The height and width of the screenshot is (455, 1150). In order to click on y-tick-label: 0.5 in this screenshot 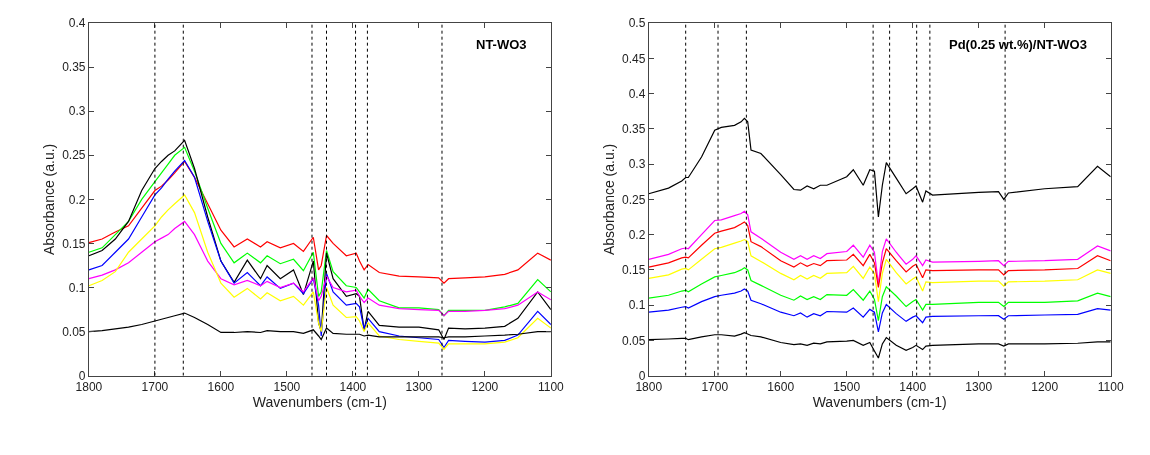, I will do `click(637, 23)`.